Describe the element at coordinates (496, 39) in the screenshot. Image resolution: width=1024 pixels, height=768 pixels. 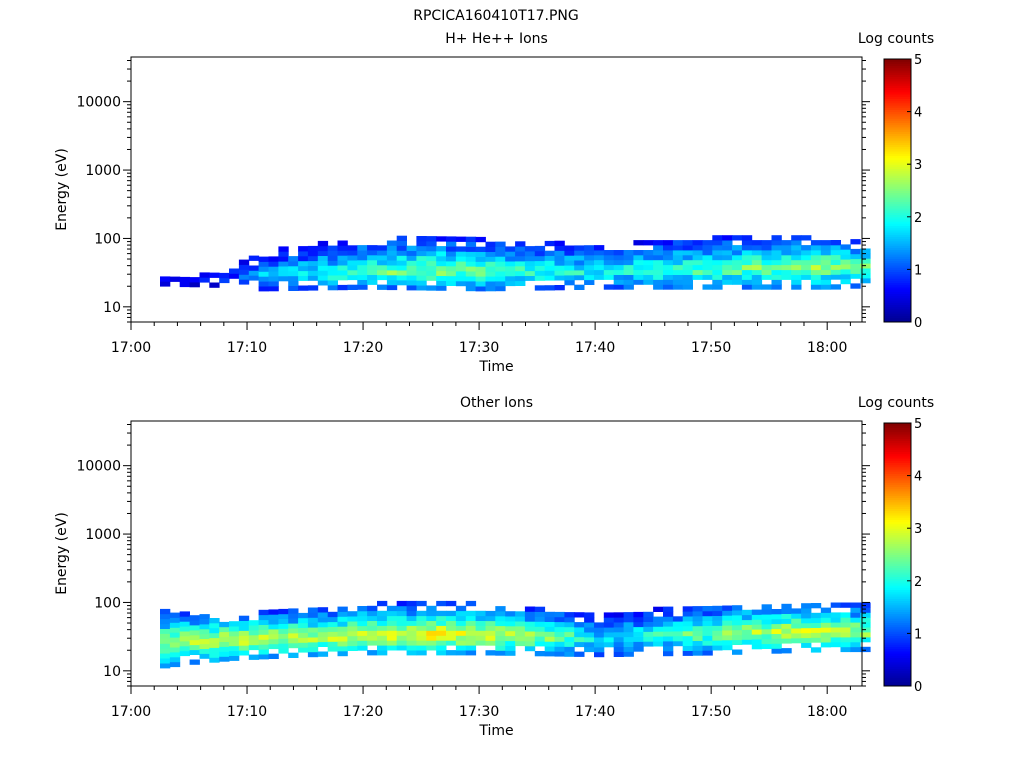
I see `panel-title: H+ He++ Ions` at that location.